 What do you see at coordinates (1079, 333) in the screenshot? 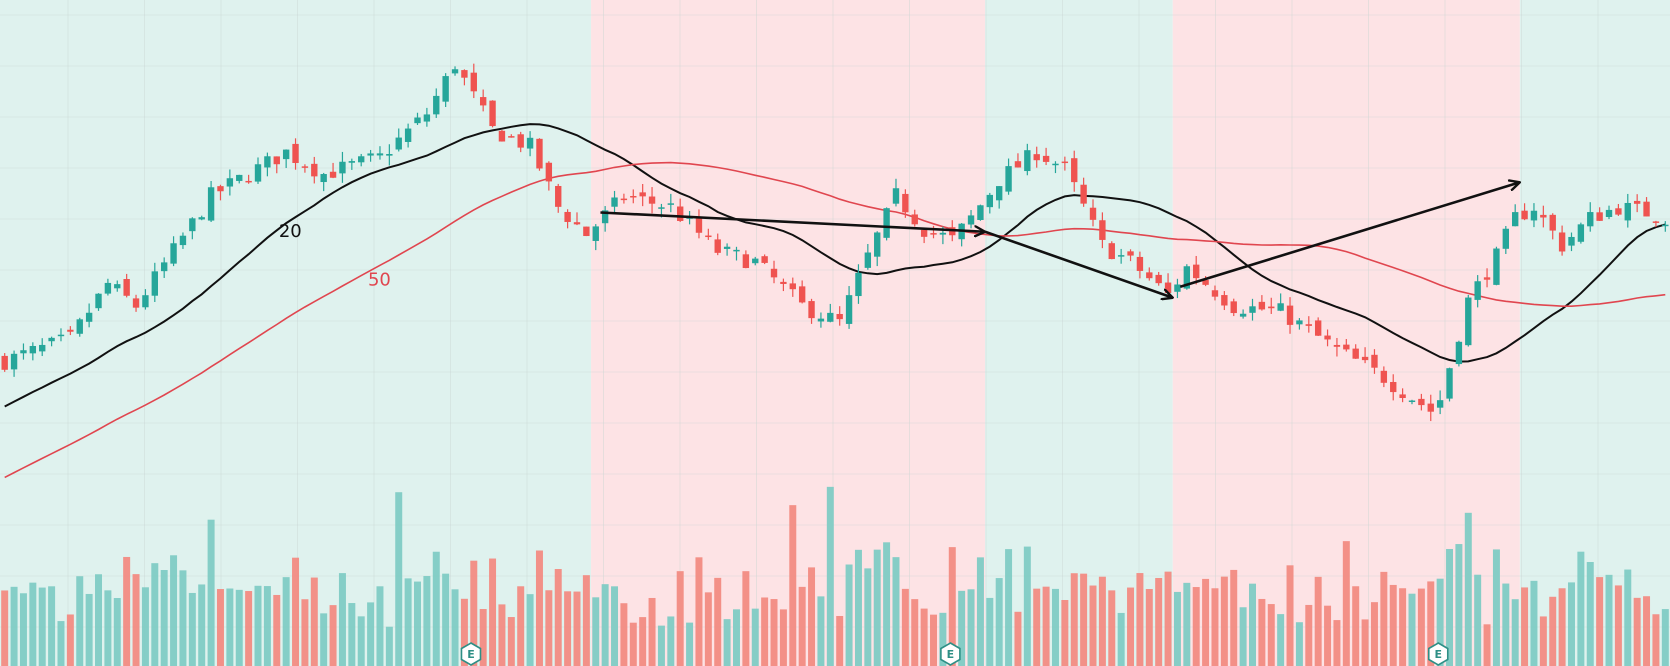
I see `trend-zone-up` at bounding box center [1079, 333].